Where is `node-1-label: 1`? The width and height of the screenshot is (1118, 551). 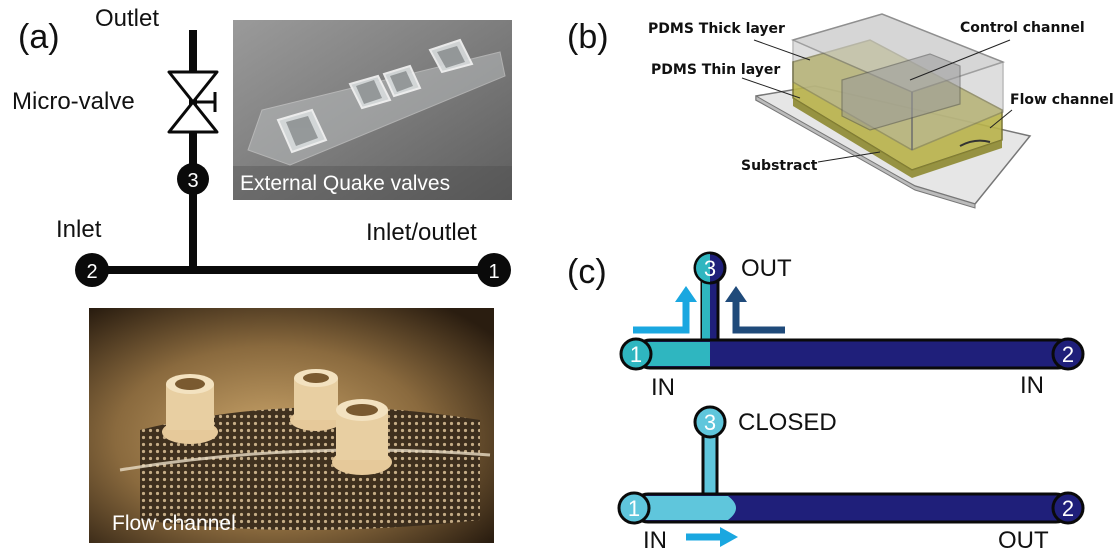 node-1-label: 1 is located at coordinates (493, 272).